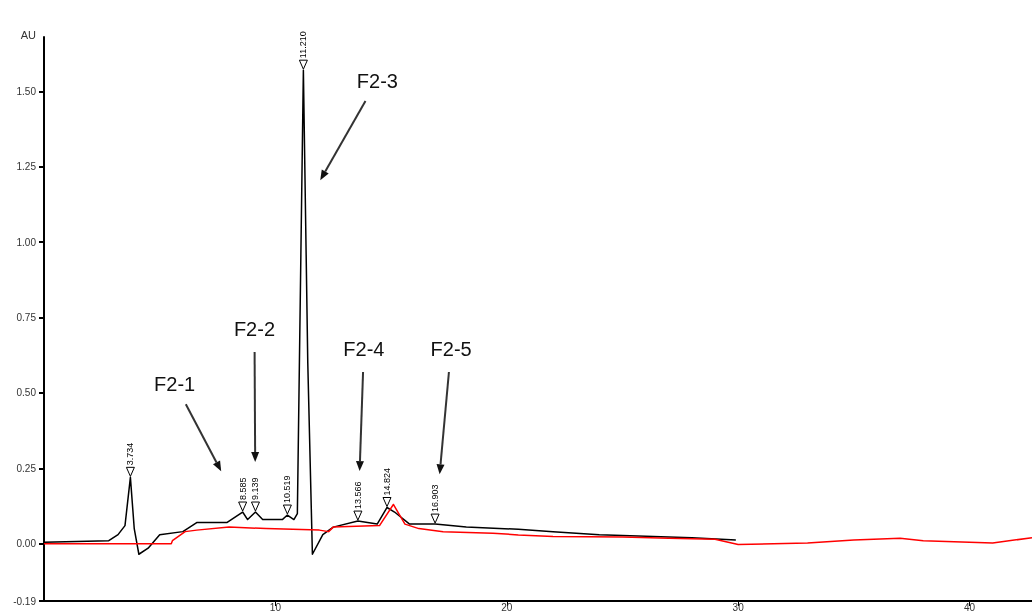 The image size is (1032, 612). I want to click on y-tick-label: 0.75, so click(26, 317).